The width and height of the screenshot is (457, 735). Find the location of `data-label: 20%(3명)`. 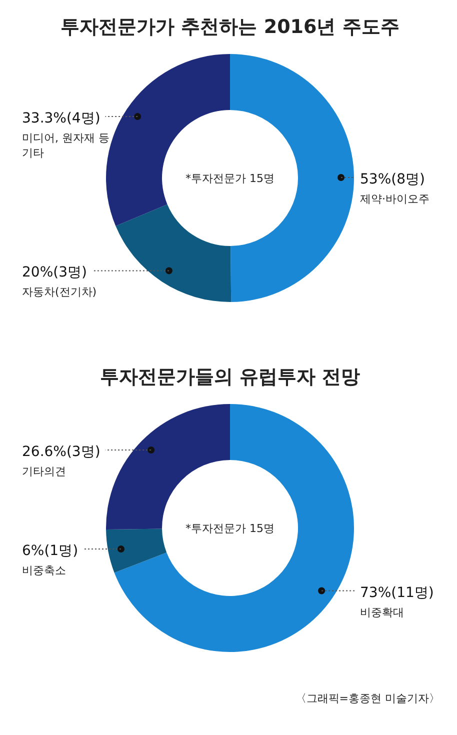

data-label: 20%(3명) is located at coordinates (54, 272).